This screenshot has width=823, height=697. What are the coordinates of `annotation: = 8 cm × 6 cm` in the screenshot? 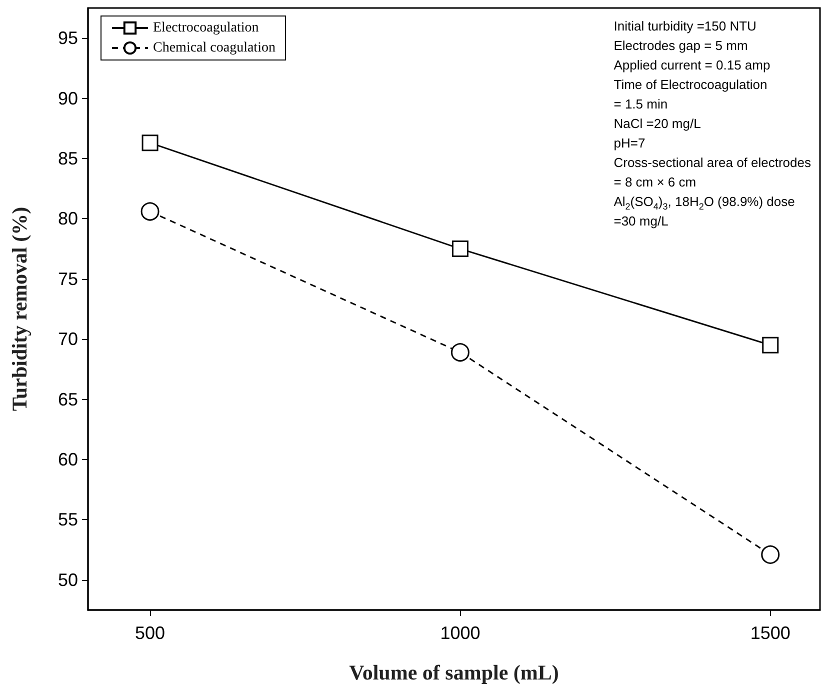 It's located at (655, 182).